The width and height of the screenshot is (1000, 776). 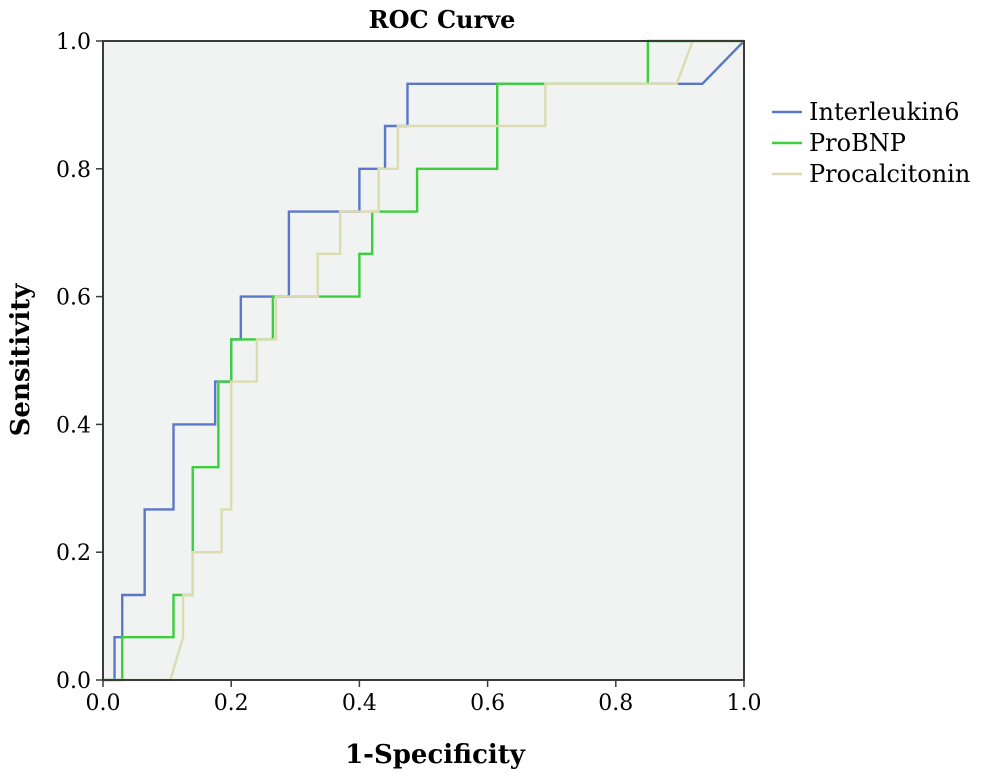 I want to click on legend: Interleukin6 ProBNP Procalcitonin, so click(x=871, y=143).